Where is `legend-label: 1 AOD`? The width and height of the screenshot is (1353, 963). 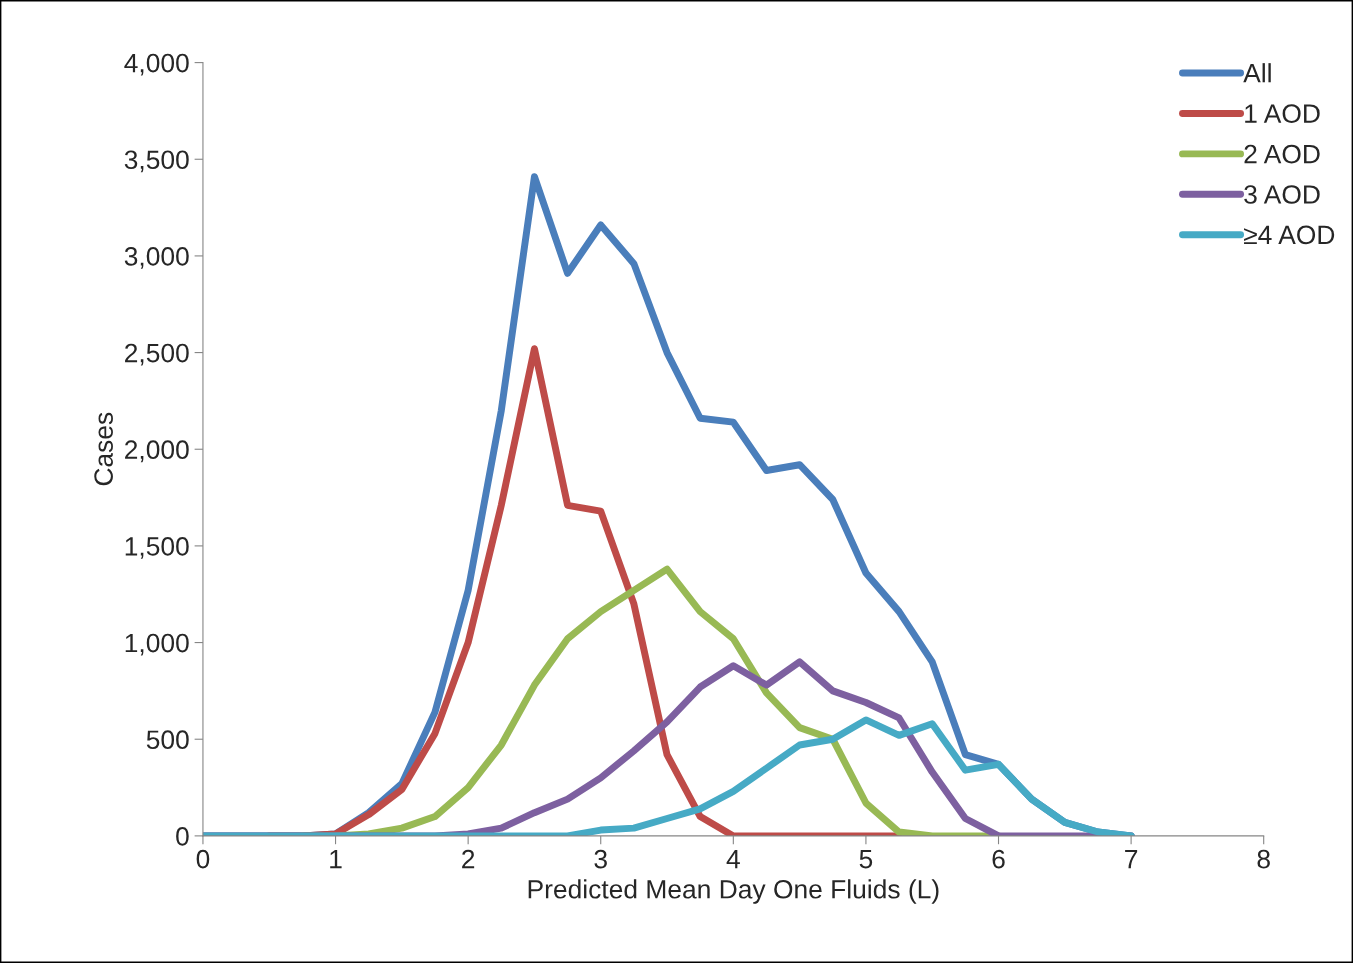
legend-label: 1 AOD is located at coordinates (1282, 113).